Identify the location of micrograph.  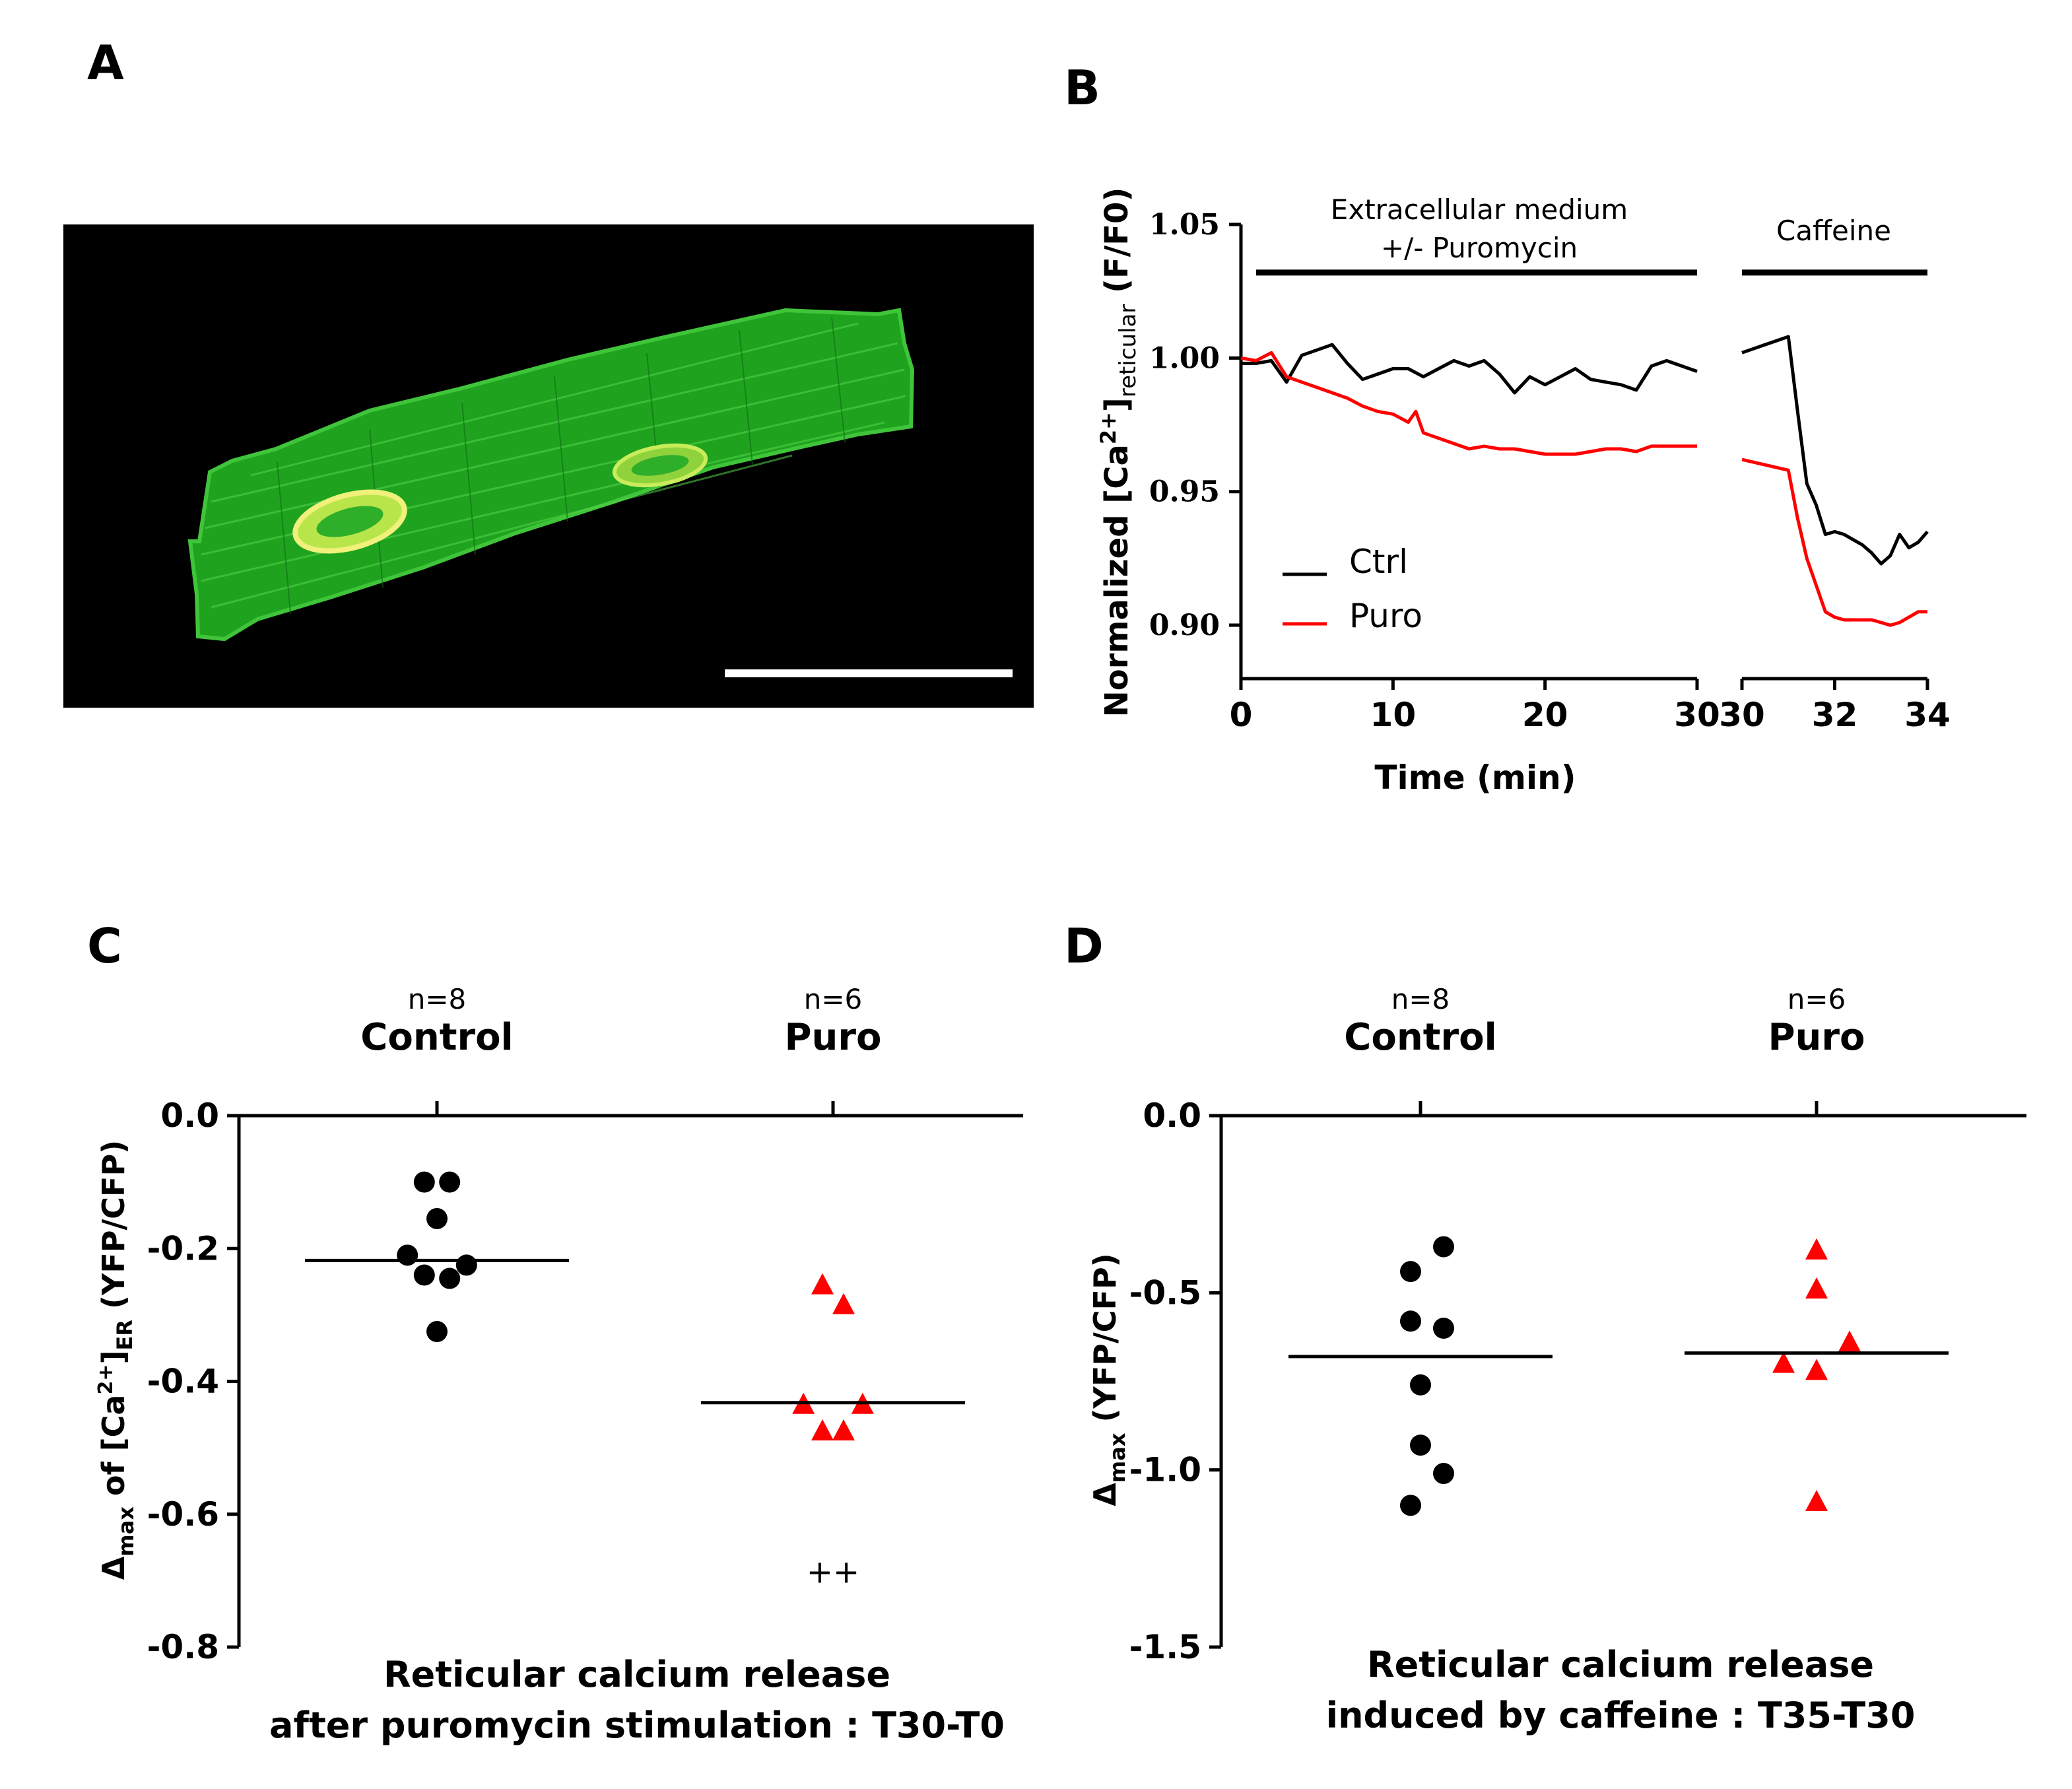
(548, 466).